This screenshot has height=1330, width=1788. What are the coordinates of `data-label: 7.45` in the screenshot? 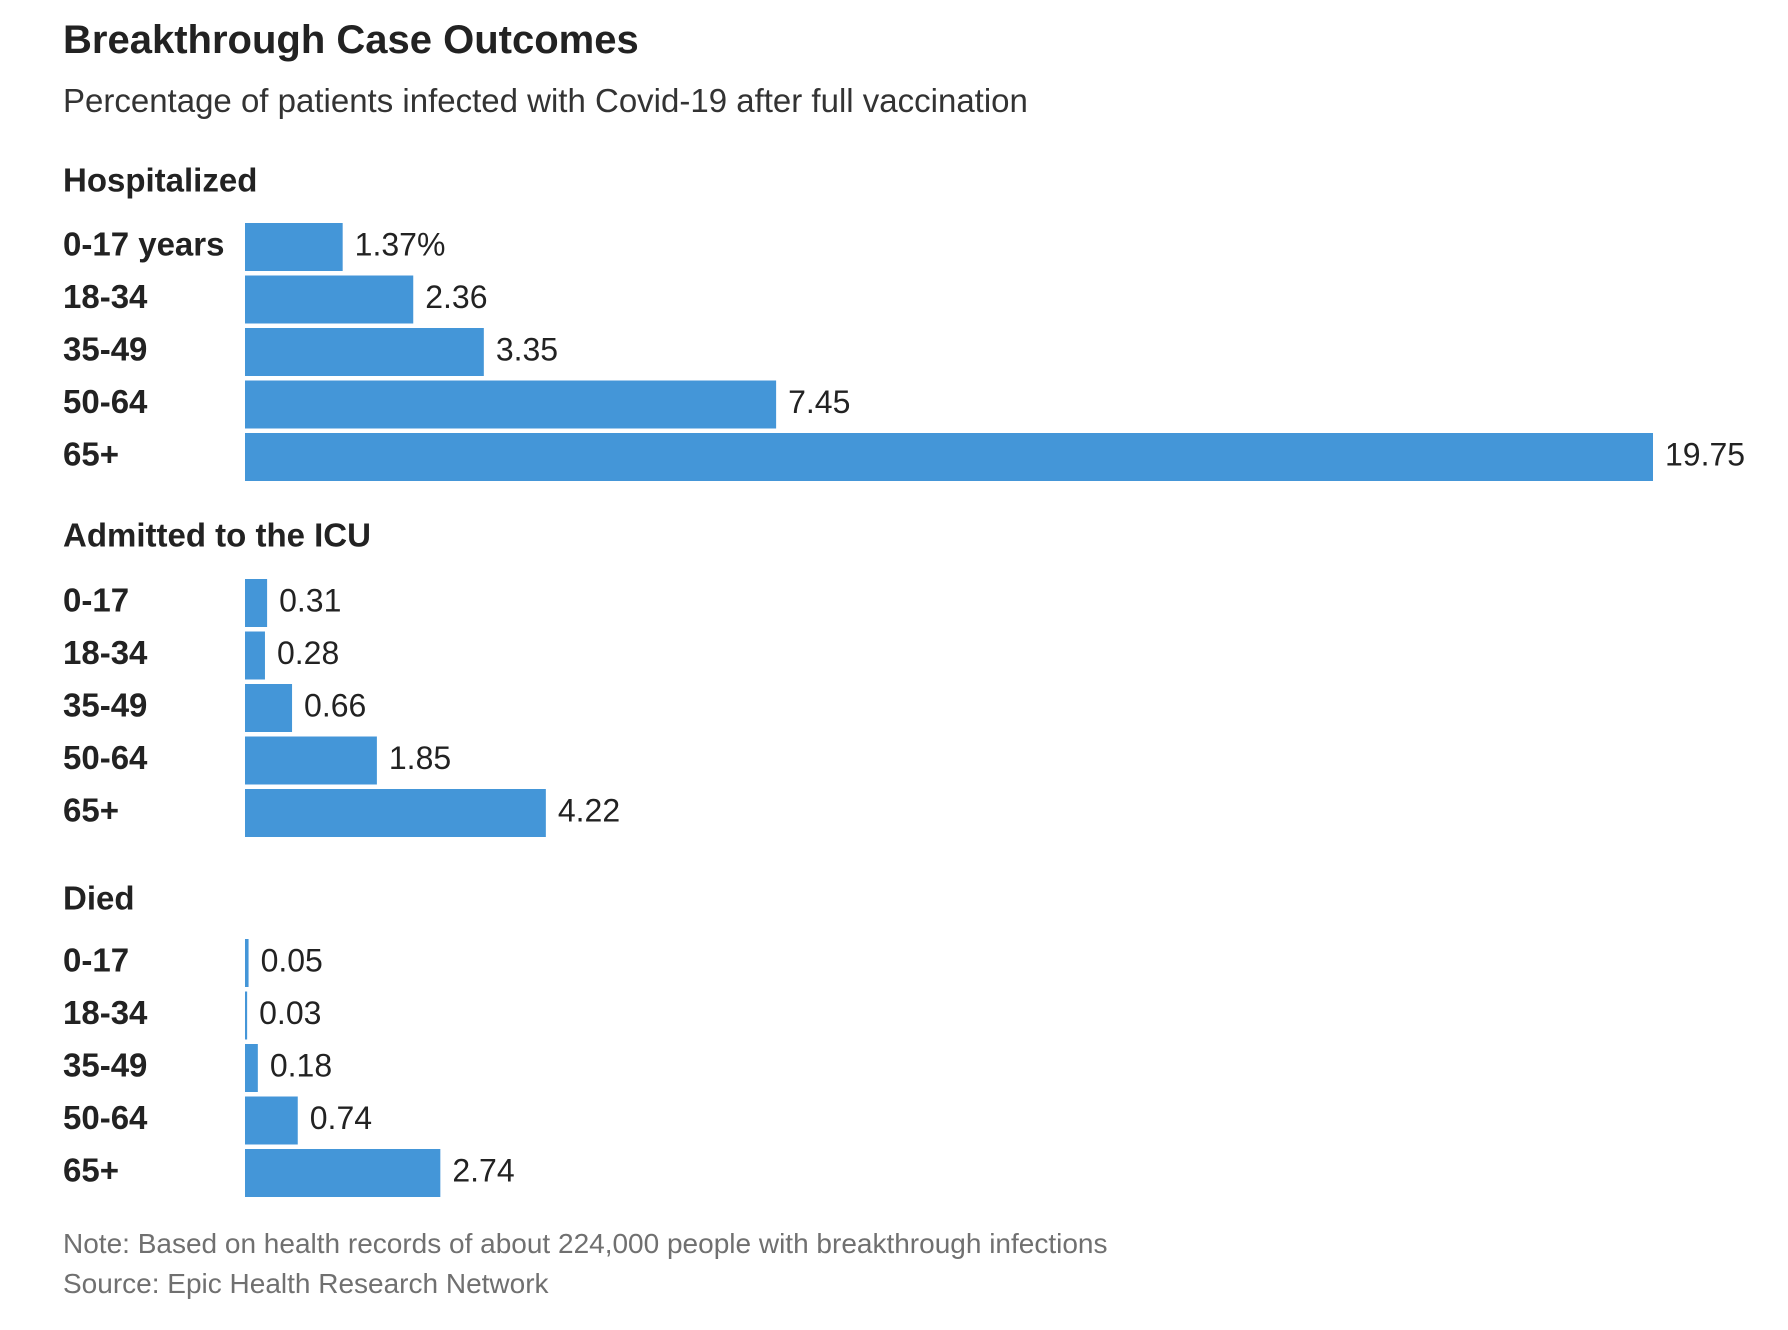 It's located at (819, 402).